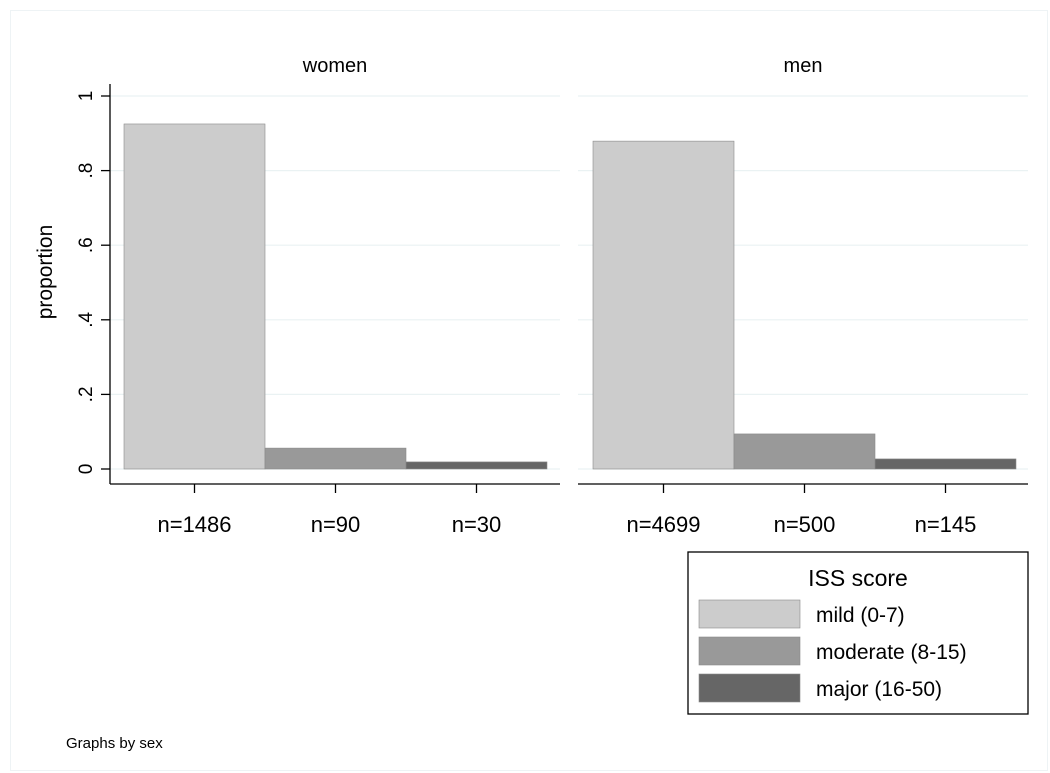 The width and height of the screenshot is (1050, 773). Describe the element at coordinates (946, 524) in the screenshot. I see `x-tick-label: n=145` at that location.